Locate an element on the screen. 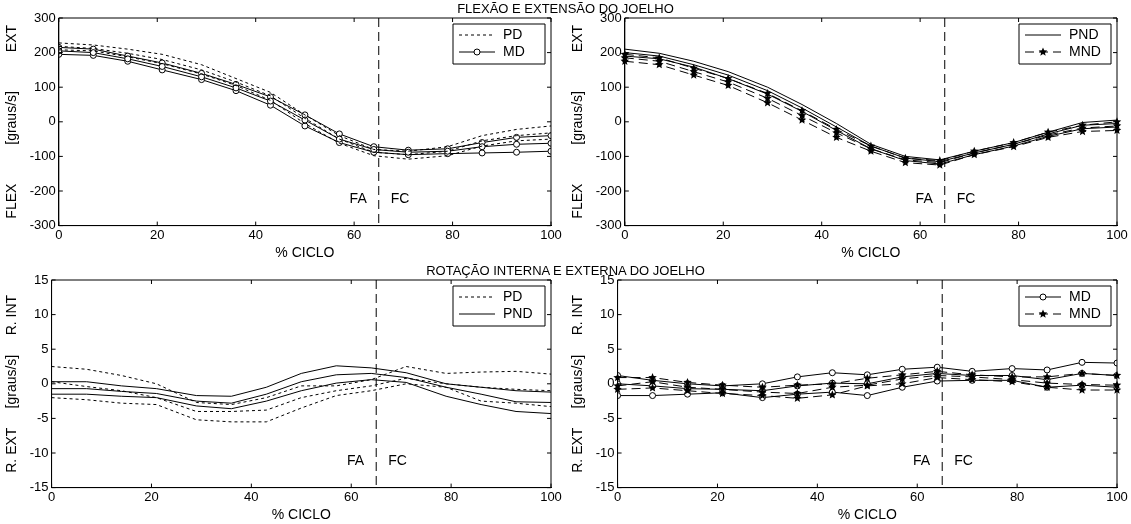 Image resolution: width=1131 pixels, height=524 pixels. y-tick-label: 300 is located at coordinates (45, 17).